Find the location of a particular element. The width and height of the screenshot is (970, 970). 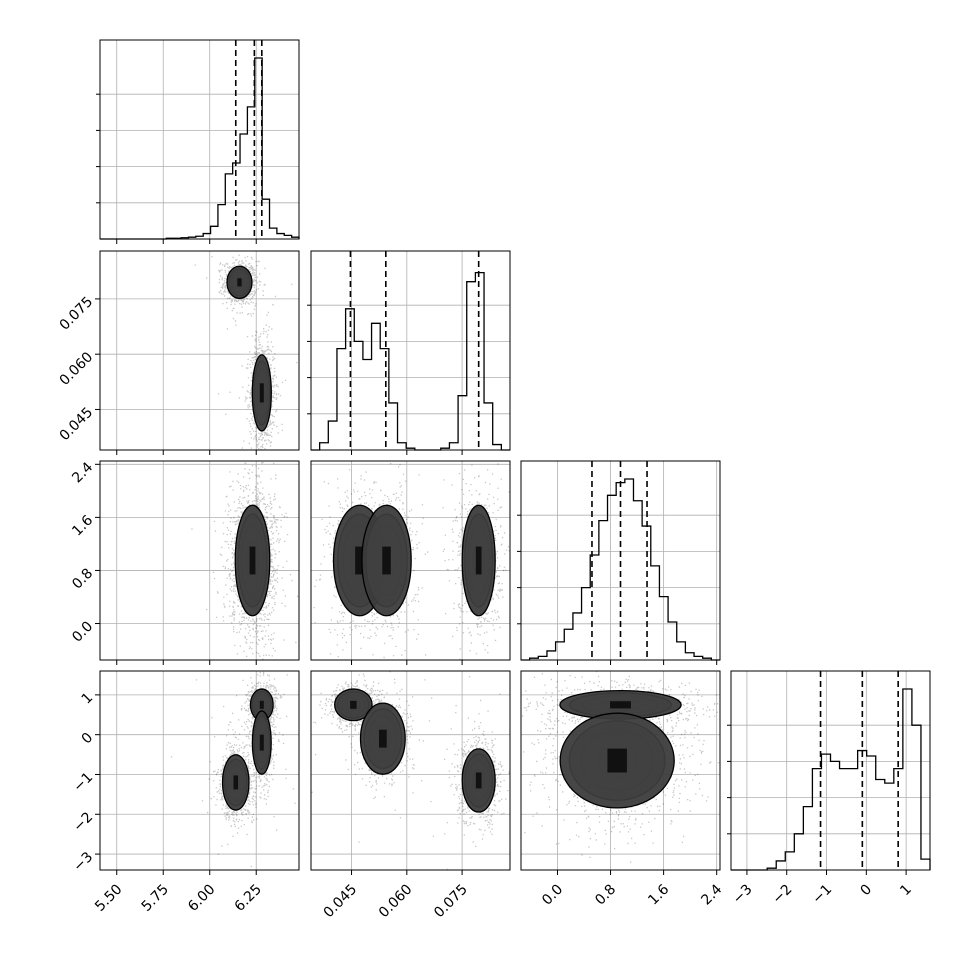

xtick-label-1-0: 0.045 is located at coordinates (341, 901).